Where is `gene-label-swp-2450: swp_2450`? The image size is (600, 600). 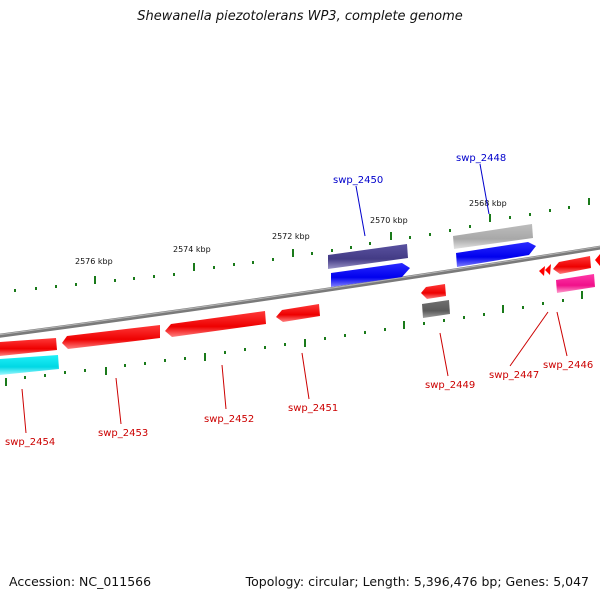
gene-label-swp-2450: swp_2450 is located at coordinates (358, 180).